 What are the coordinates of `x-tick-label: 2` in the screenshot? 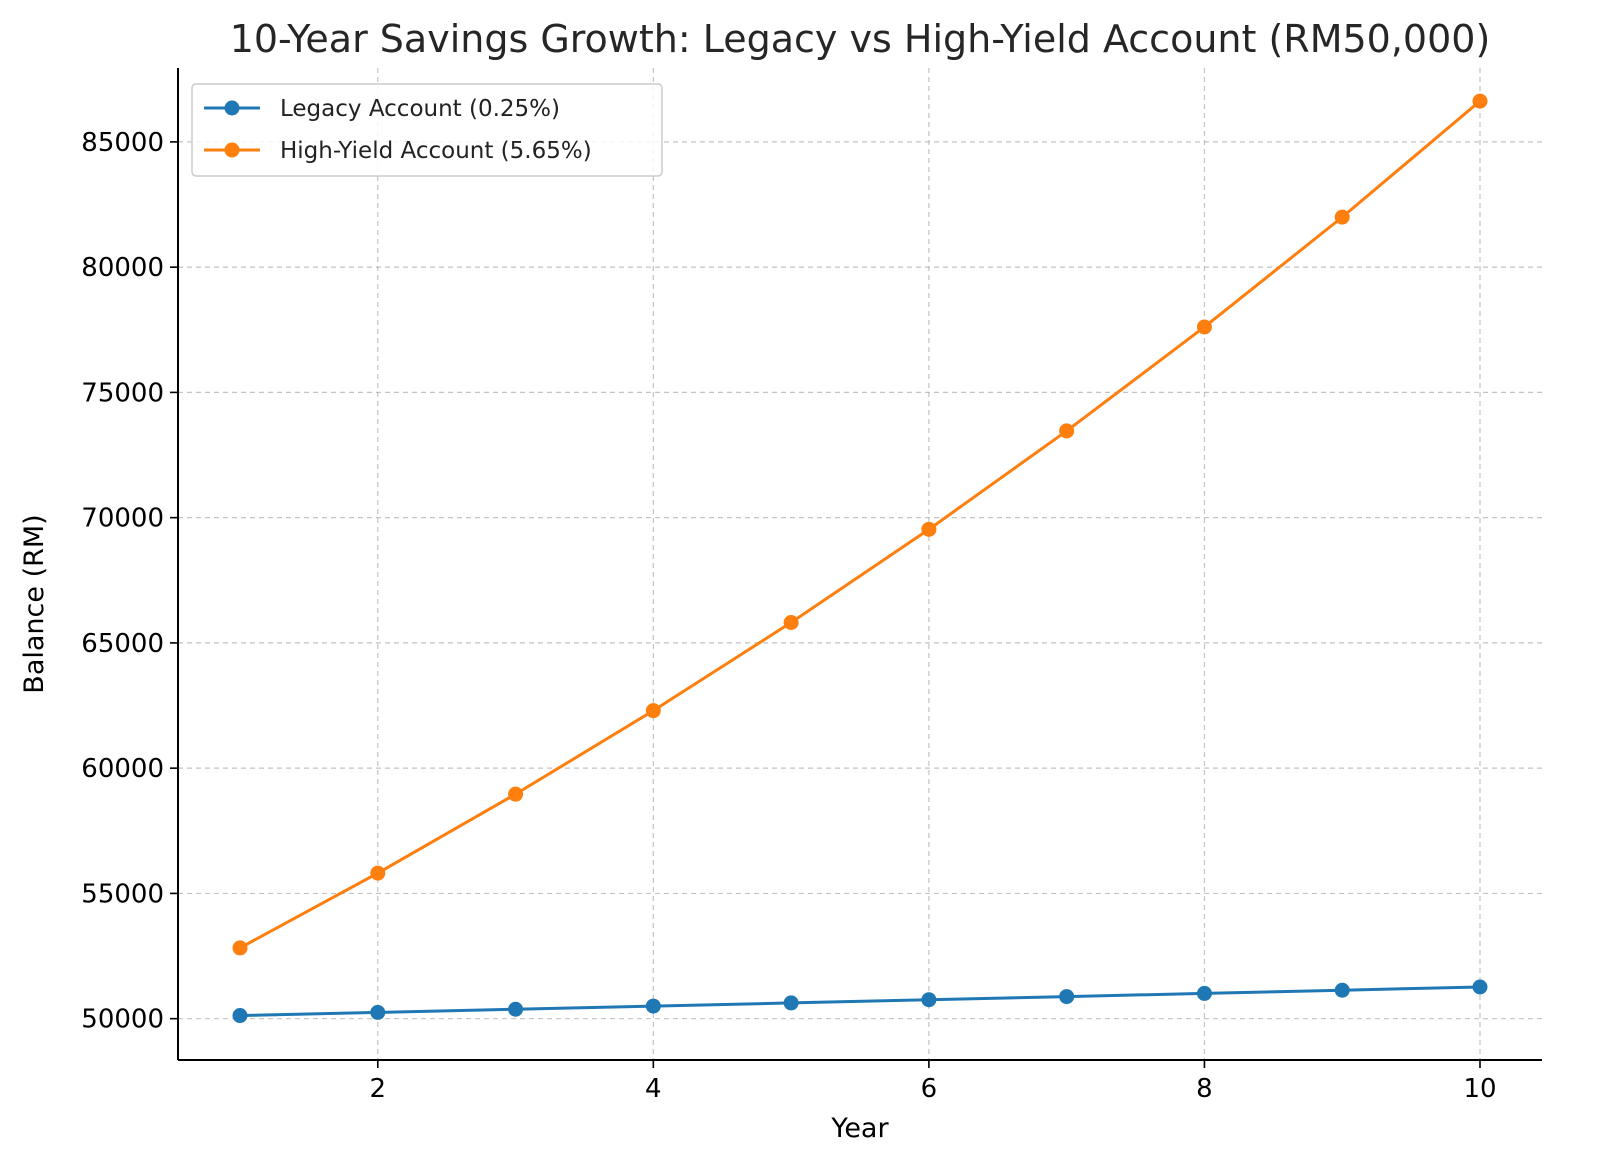 It's located at (378, 1089).